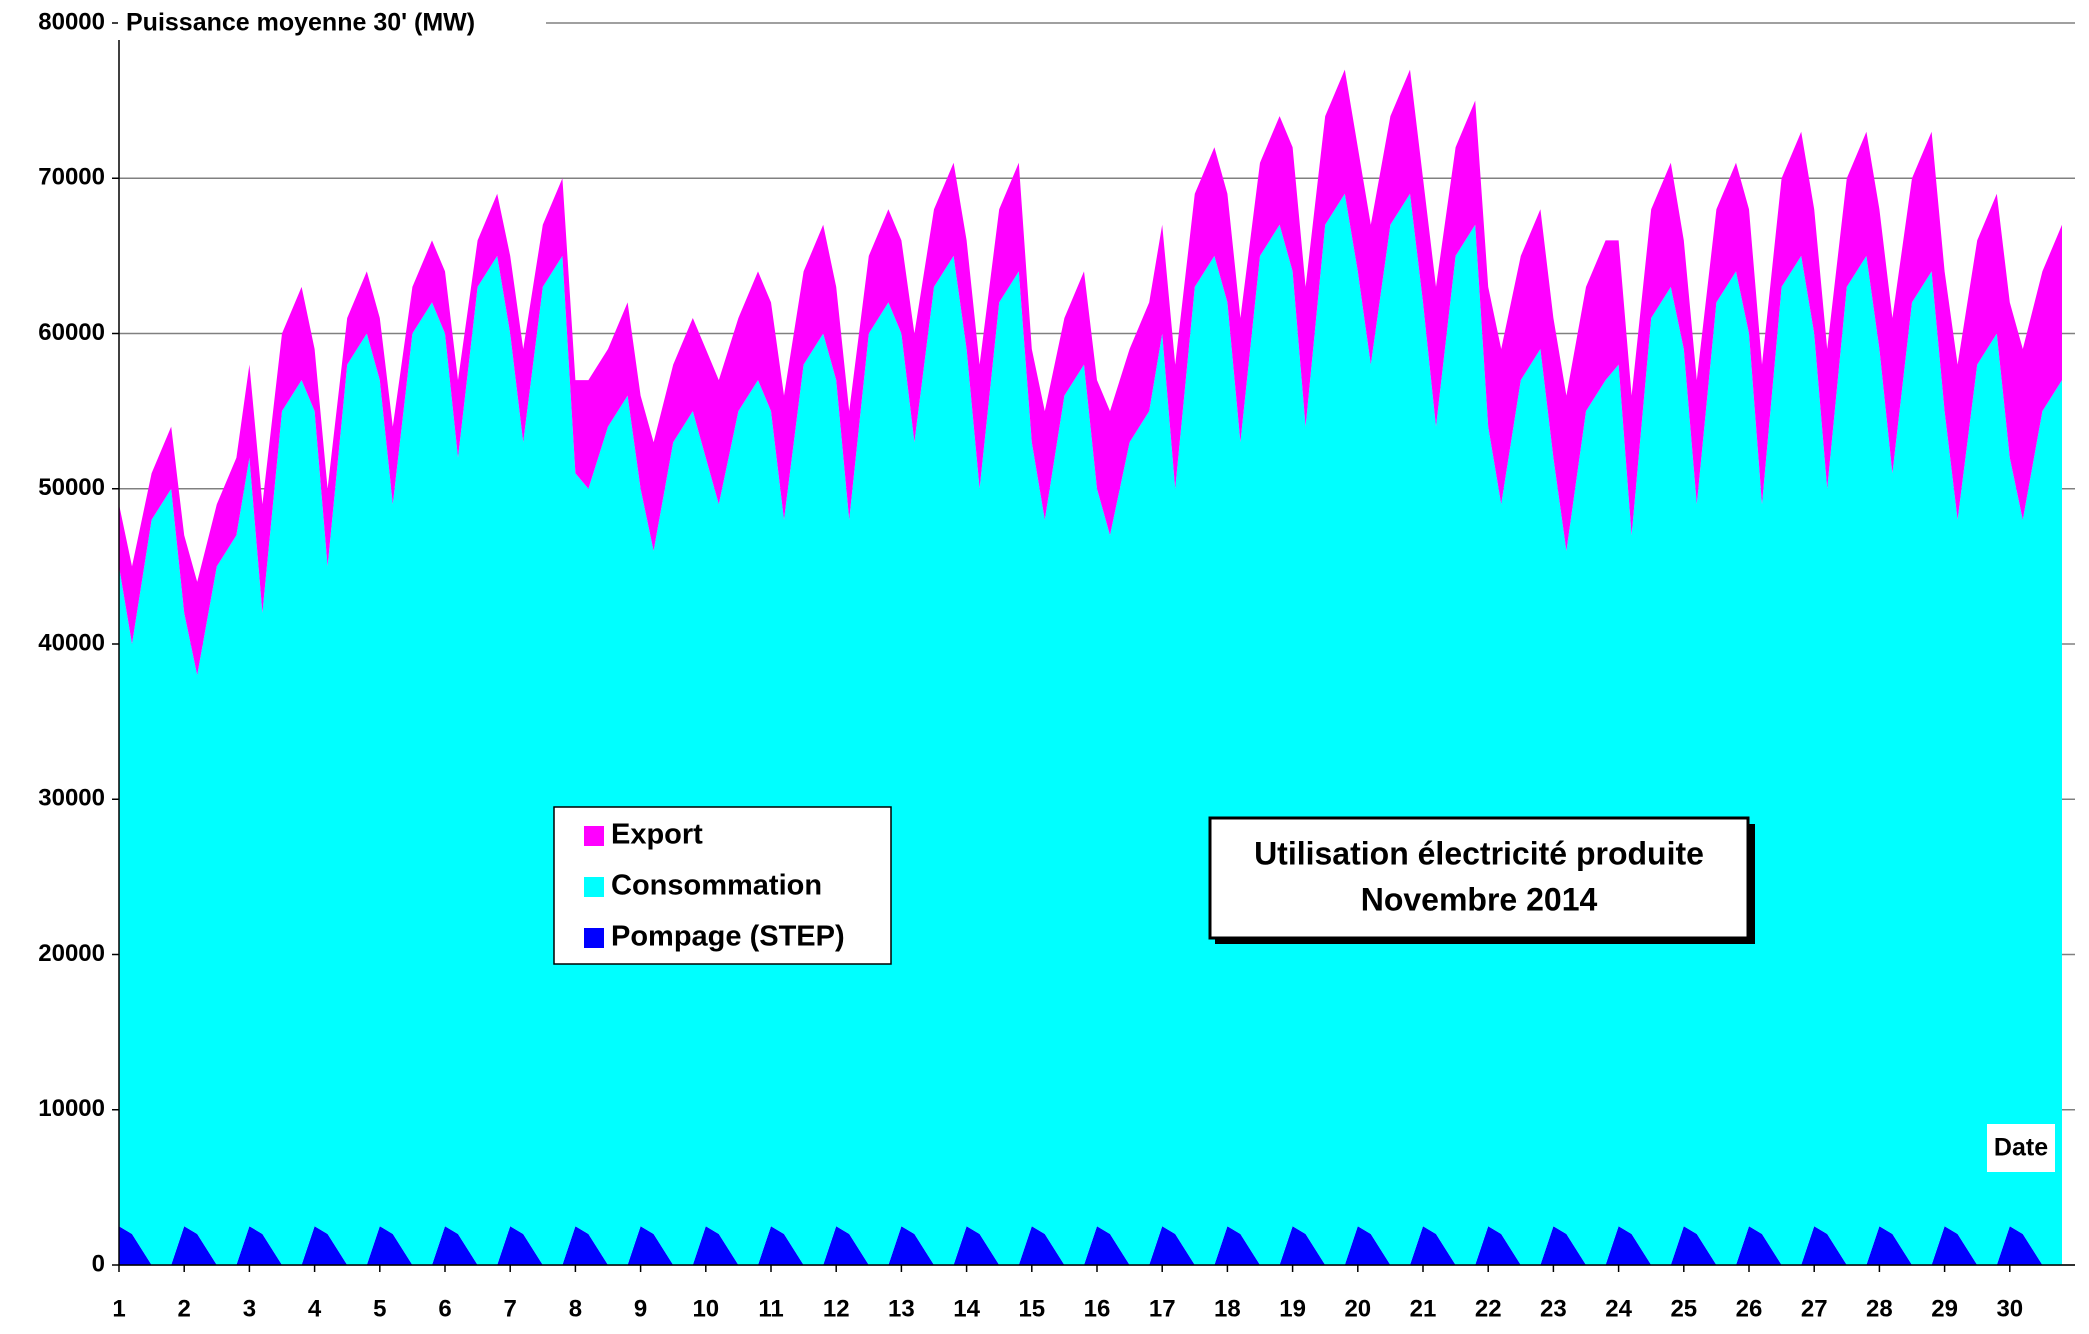 Image resolution: width=2089 pixels, height=1334 pixels. What do you see at coordinates (1357, 1308) in the screenshot?
I see `x-tick-label: 20` at bounding box center [1357, 1308].